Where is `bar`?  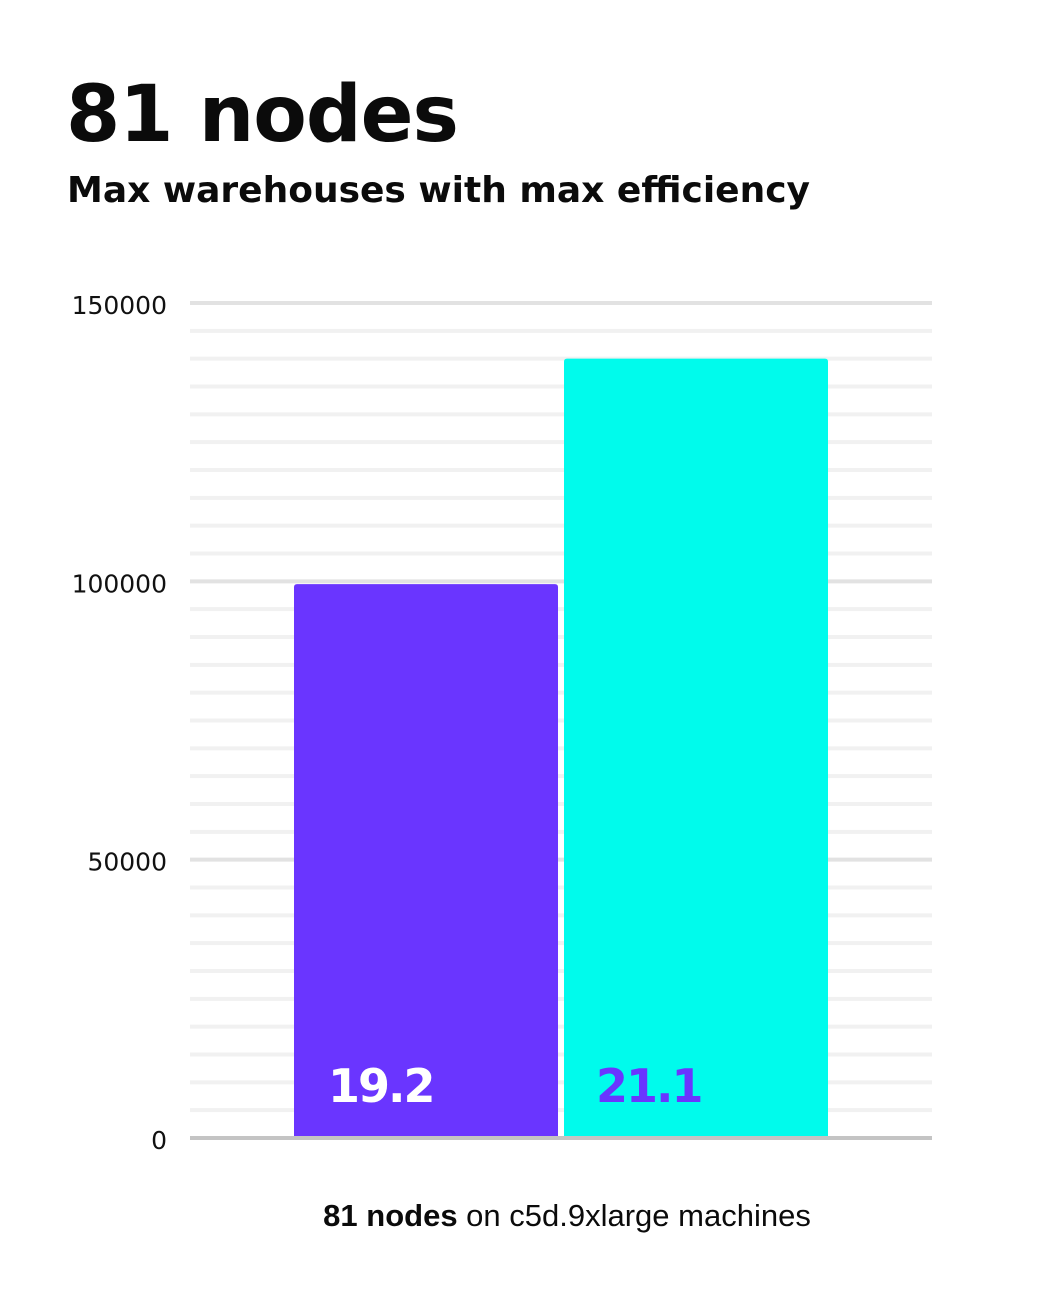
bar is located at coordinates (426, 860).